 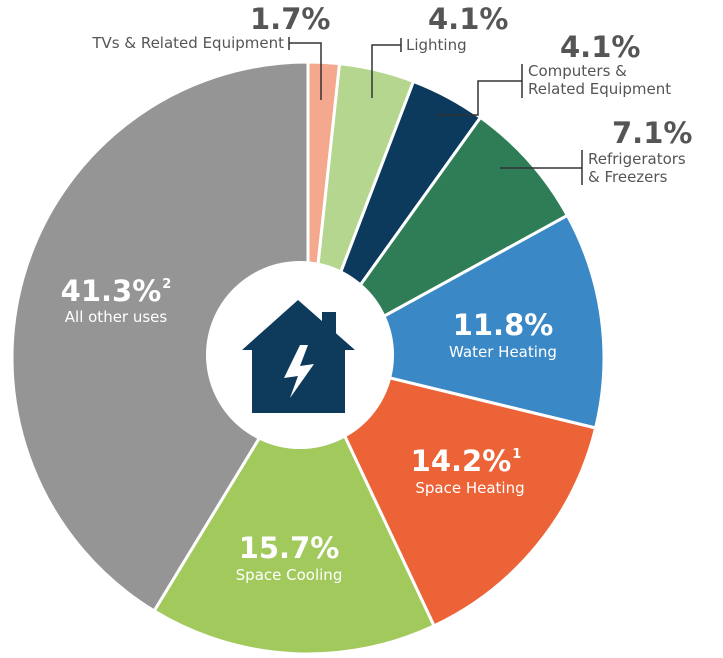 I want to click on value-label: 11.8%, so click(x=503, y=325).